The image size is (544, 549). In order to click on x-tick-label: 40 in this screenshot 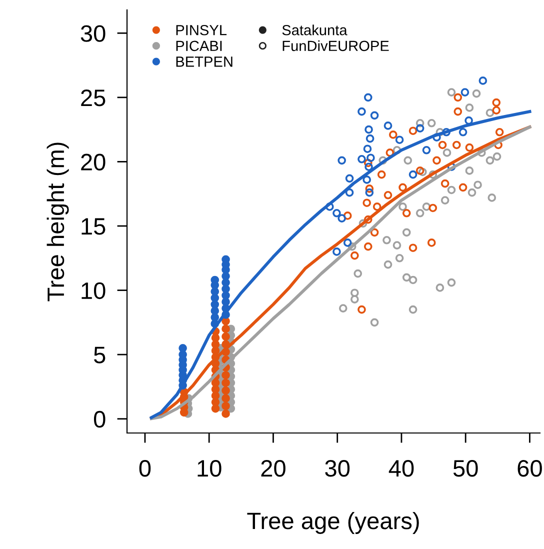, I will do `click(401, 468)`.